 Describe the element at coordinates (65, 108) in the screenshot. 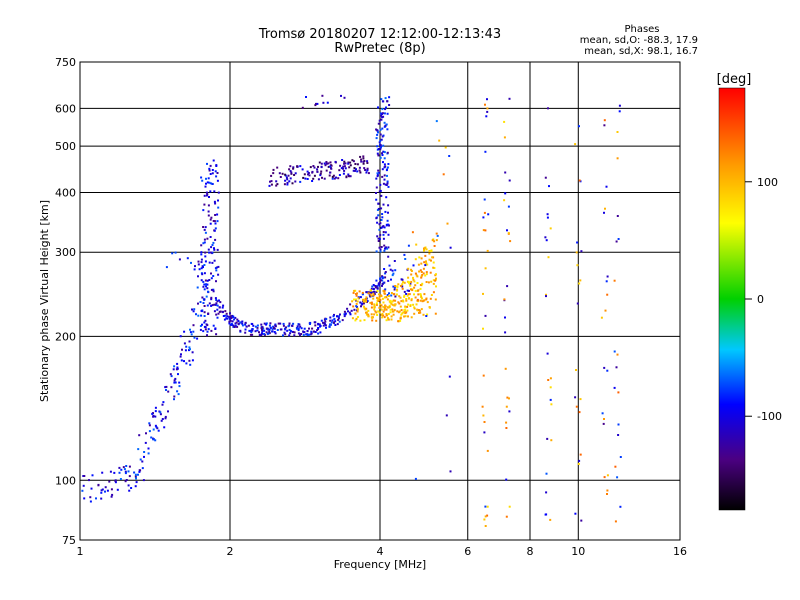

I see `y-tick-label: 600` at that location.